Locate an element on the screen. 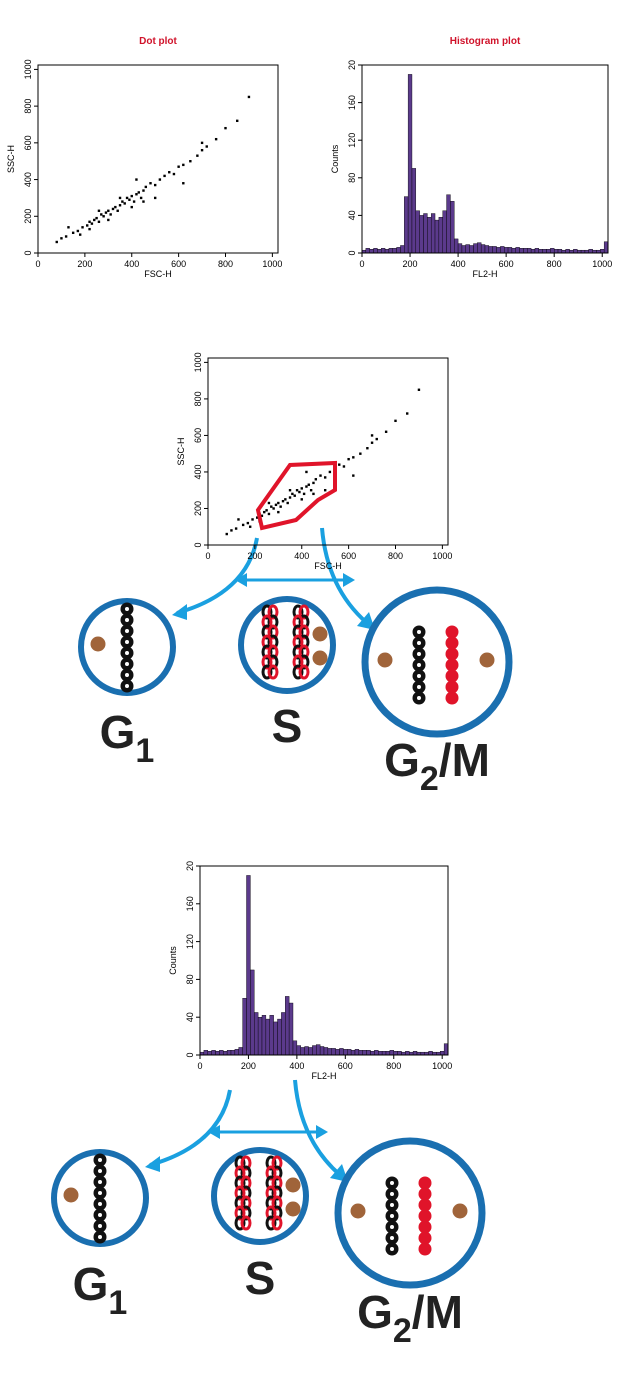 The width and height of the screenshot is (624, 1374). x-axis-label: FL2-H is located at coordinates (484, 274).